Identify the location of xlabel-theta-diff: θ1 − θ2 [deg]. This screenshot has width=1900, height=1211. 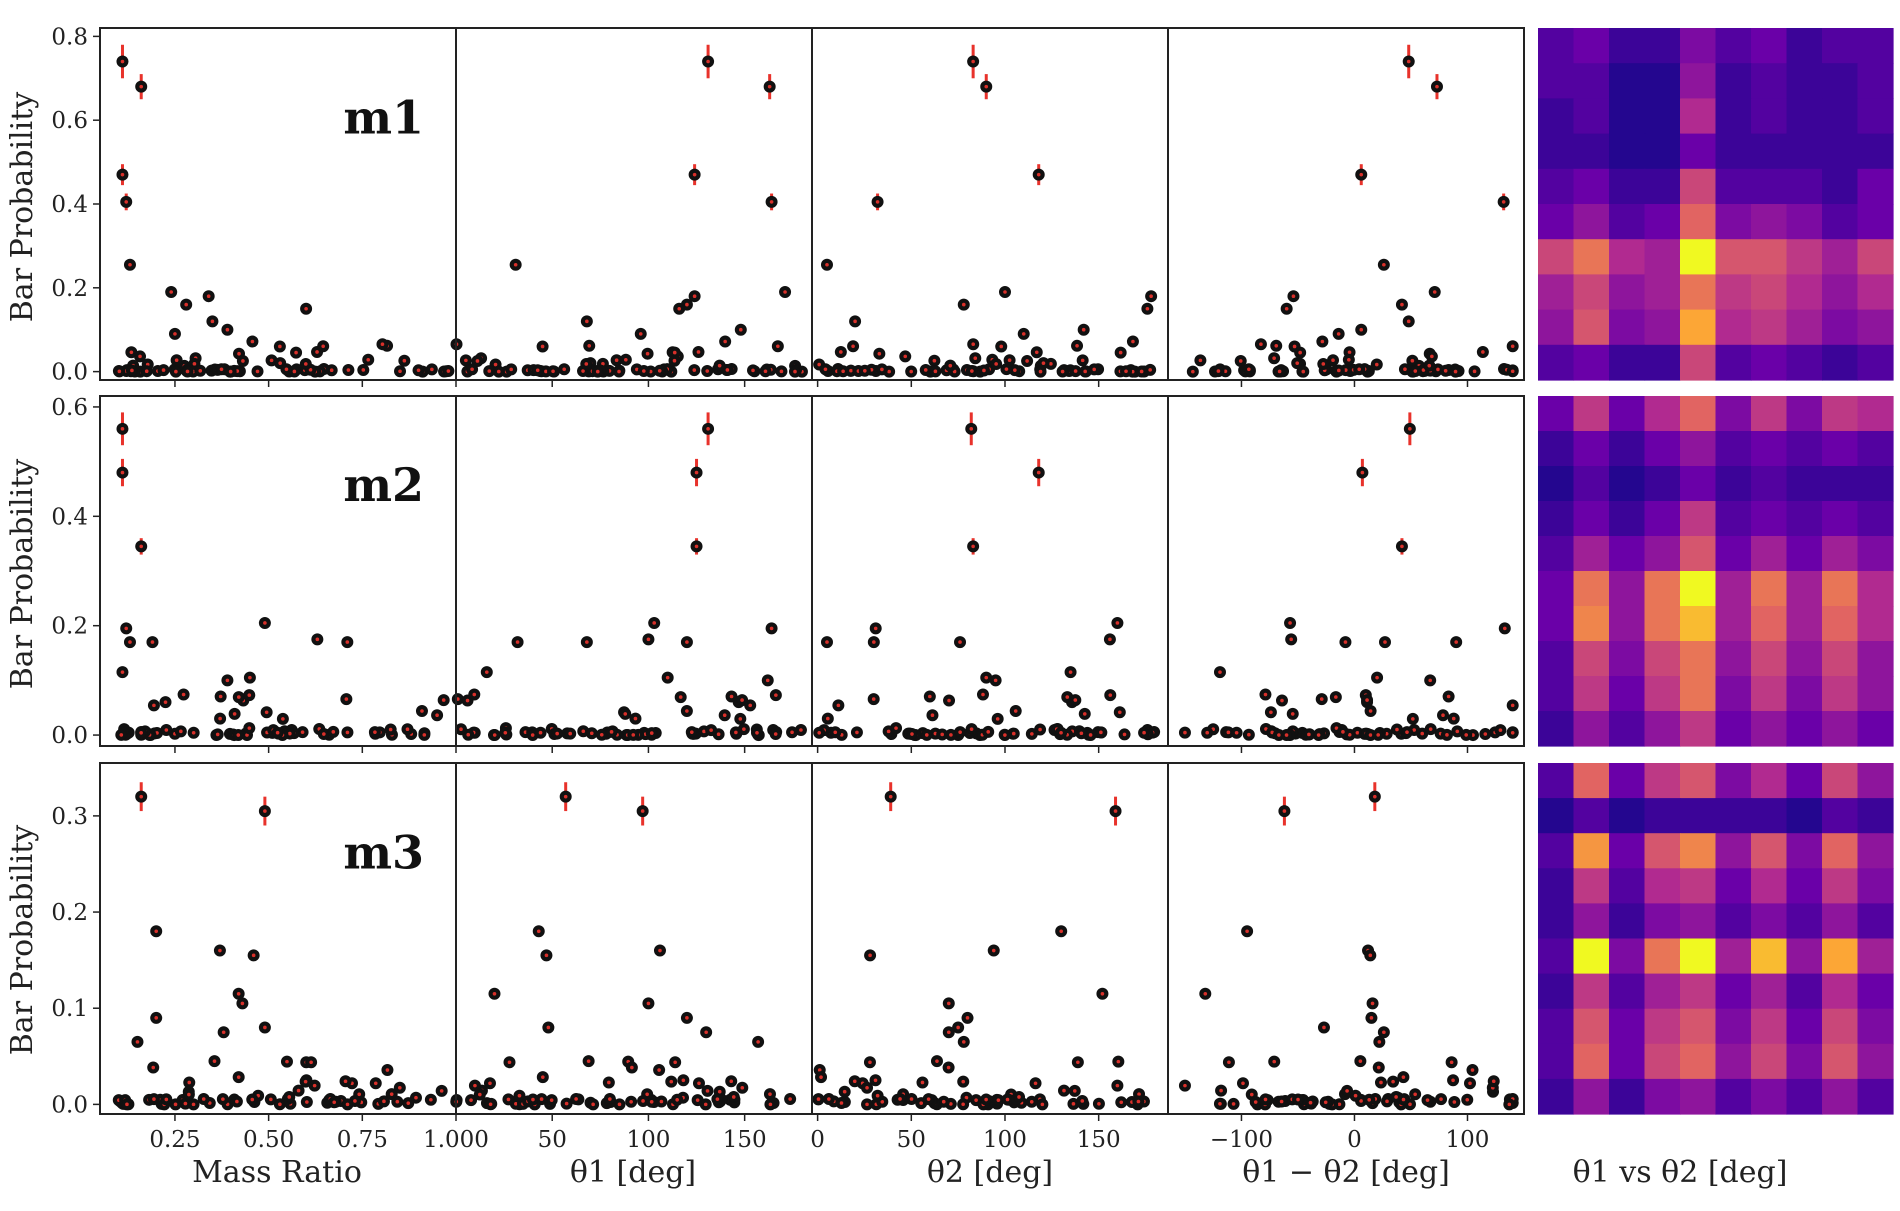
(1346, 1172).